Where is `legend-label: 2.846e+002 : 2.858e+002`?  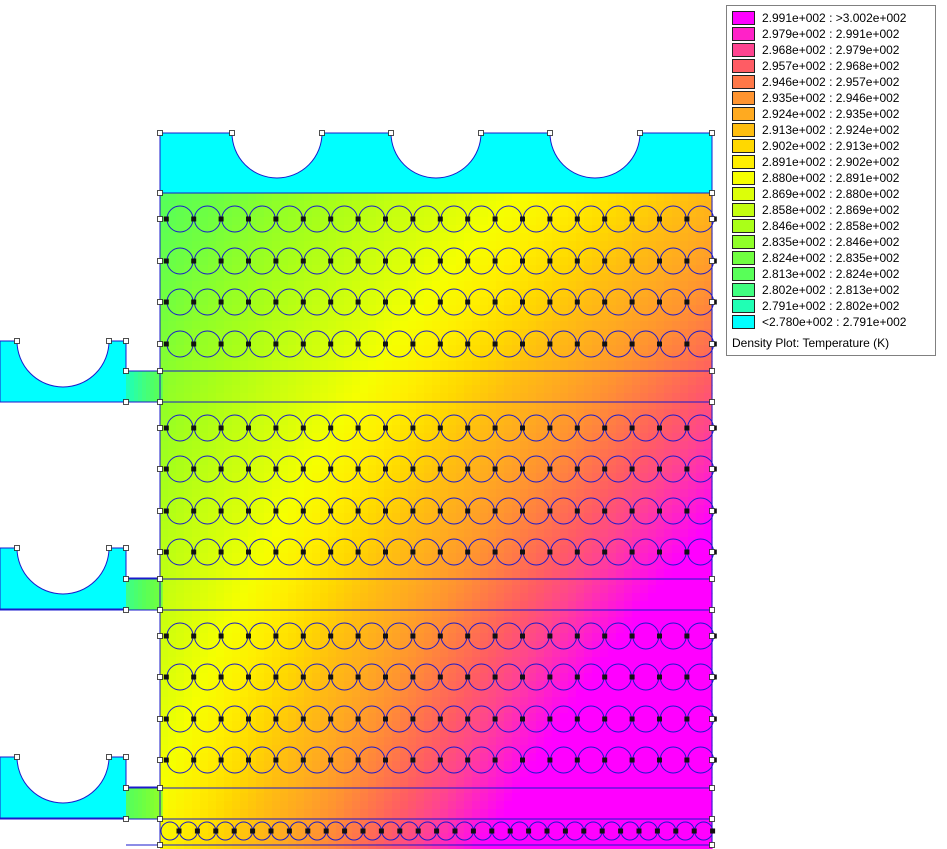
legend-label: 2.846e+002 : 2.858e+002 is located at coordinates (831, 226).